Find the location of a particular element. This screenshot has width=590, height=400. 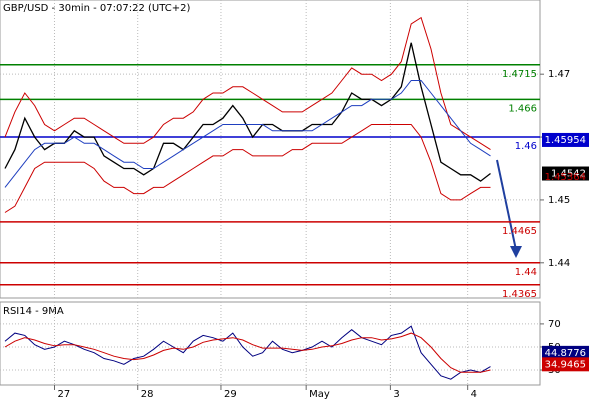

price-tag: 1.4542 is located at coordinates (568, 174).